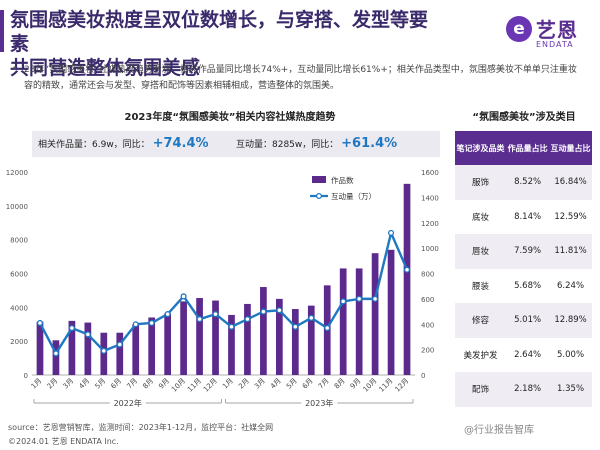  Describe the element at coordinates (423, 376) in the screenshot. I see `right-axis-tick-label: 0` at that location.